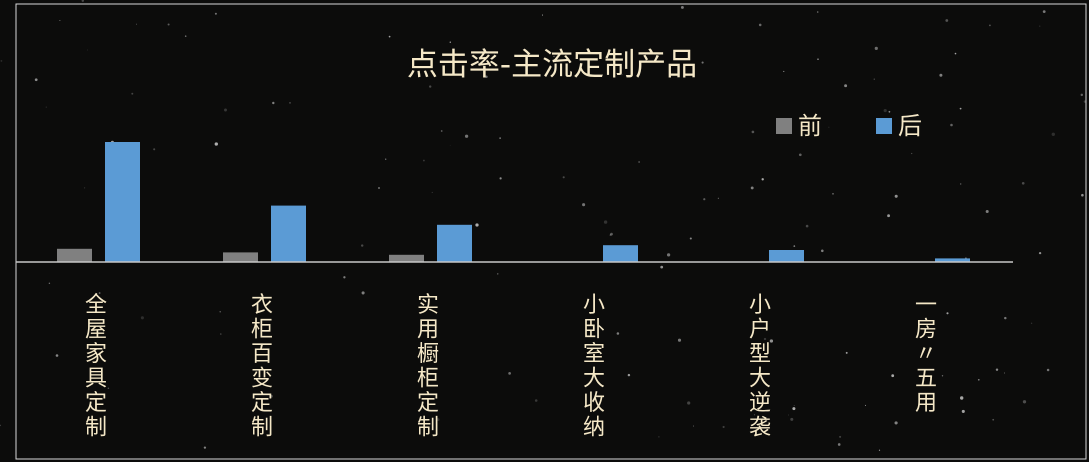 This screenshot has height=462, width=1089. I want to click on x-tick-label: 全屋家具定制, so click(96, 367).